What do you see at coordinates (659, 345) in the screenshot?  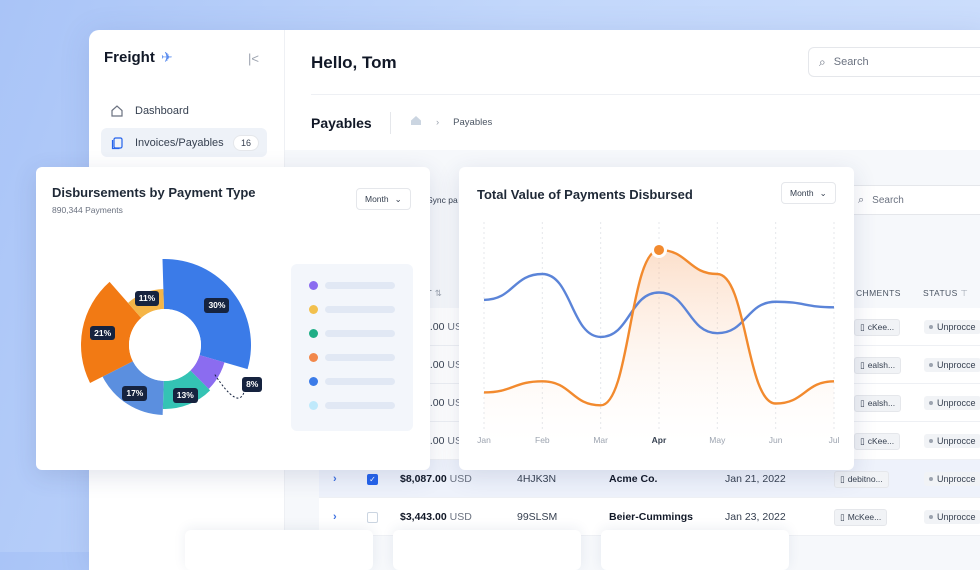 I see `area-fill` at bounding box center [659, 345].